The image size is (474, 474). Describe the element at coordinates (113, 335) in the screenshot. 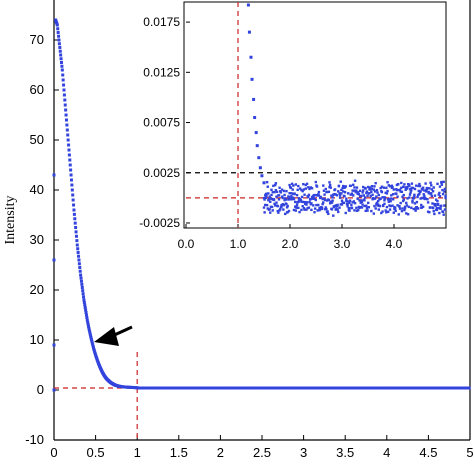

I see `arrow-annotation` at that location.